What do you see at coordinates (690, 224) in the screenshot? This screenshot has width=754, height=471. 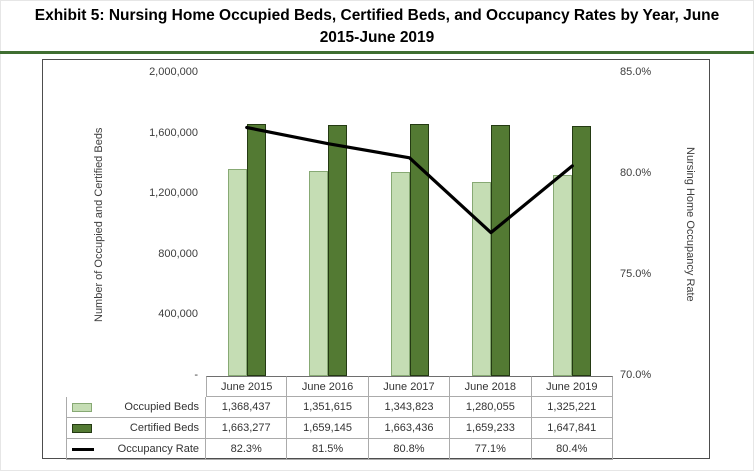 I see `right-axis-title: Nursing Home Occupancy Rate` at bounding box center [690, 224].